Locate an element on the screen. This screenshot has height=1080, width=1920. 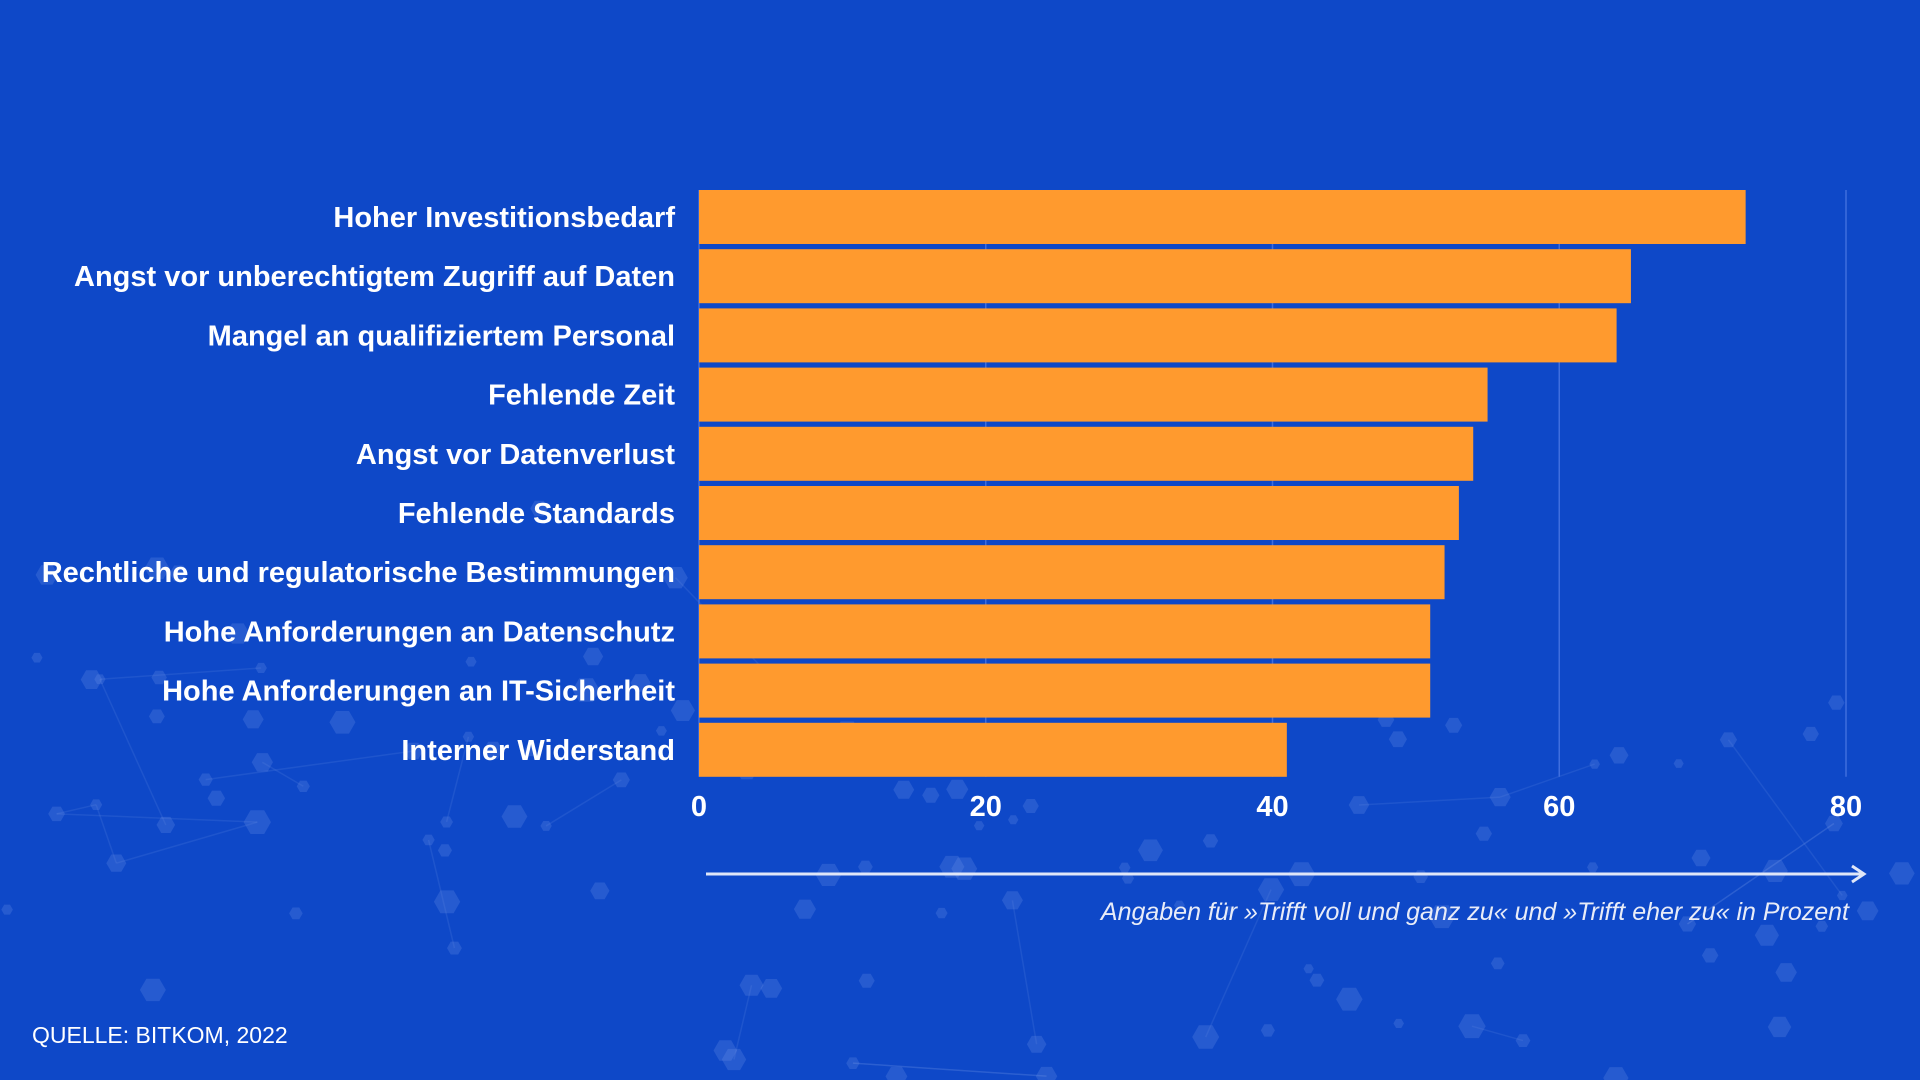
category-label: Hohe Anforderungen an Datenschutz is located at coordinates (419, 632).